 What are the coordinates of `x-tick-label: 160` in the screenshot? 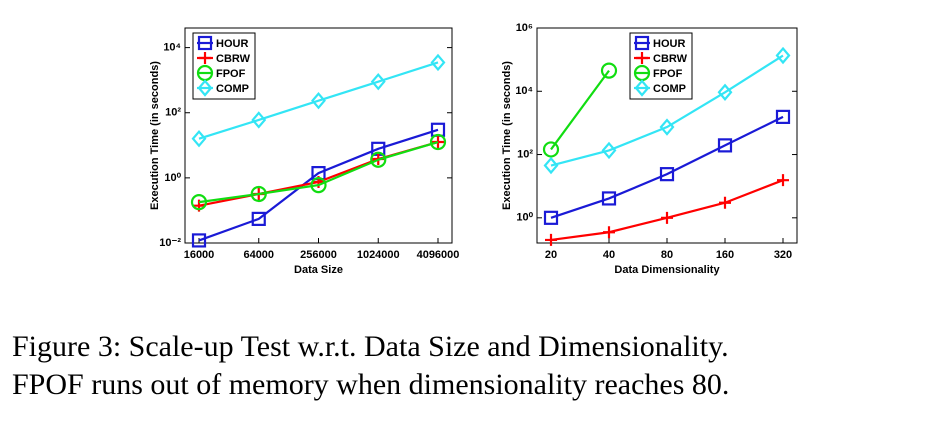 It's located at (725, 255).